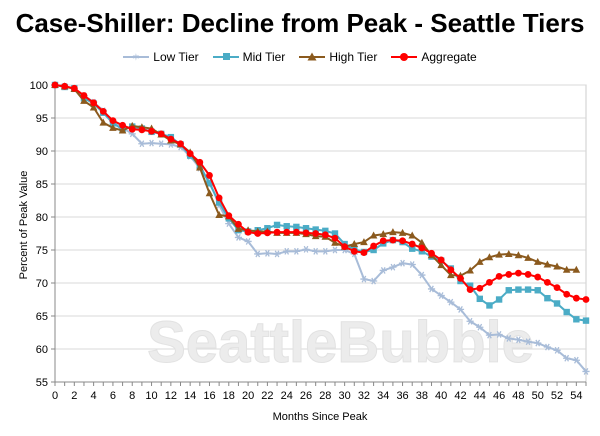  What do you see at coordinates (312, 56) in the screenshot?
I see `legend-swatch-high-tier` at bounding box center [312, 56].